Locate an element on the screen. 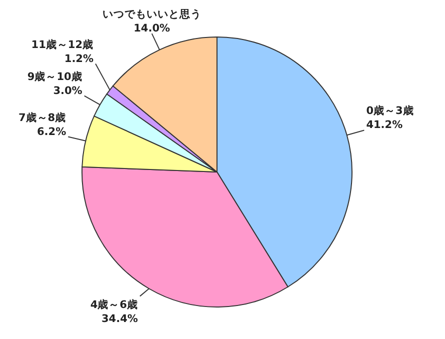 The width and height of the screenshot is (445, 339). data-label: 41.2% is located at coordinates (385, 125).